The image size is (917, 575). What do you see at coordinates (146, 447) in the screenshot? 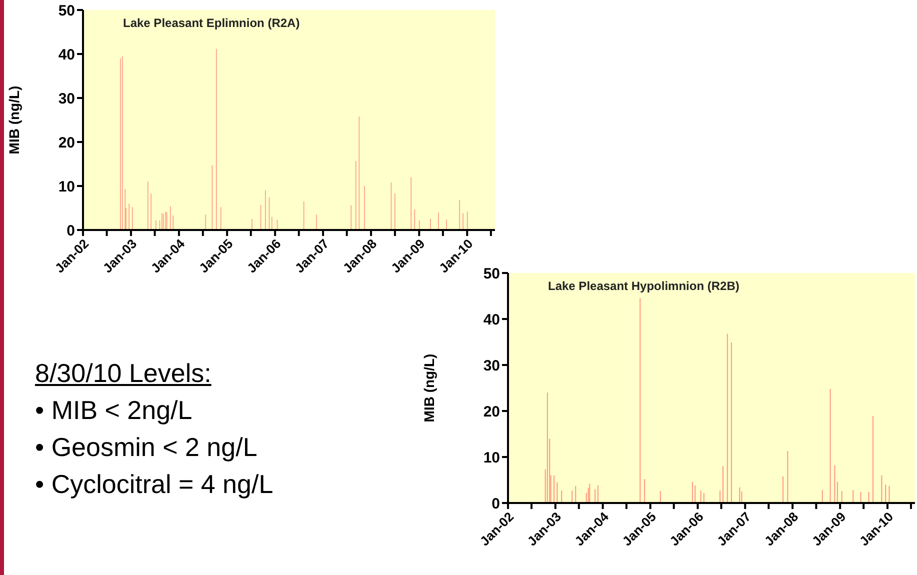
I see `text: • Geosmin < 2 ng/L` at bounding box center [146, 447].